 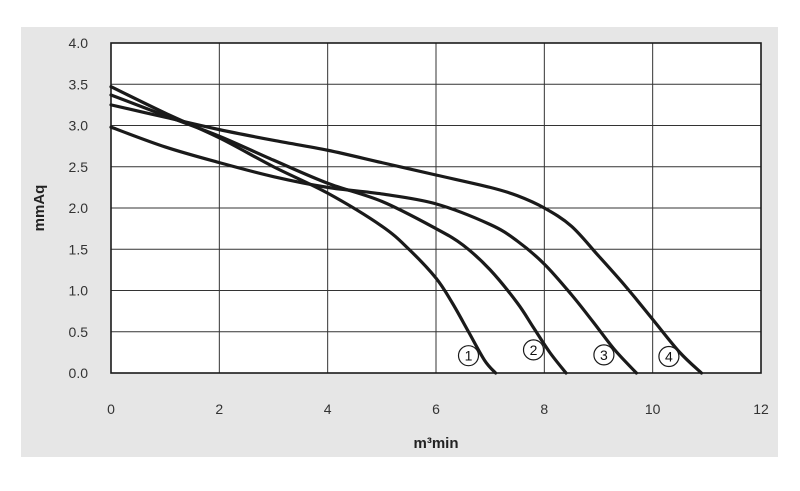 I want to click on x-tick-label: 8, so click(x=544, y=409).